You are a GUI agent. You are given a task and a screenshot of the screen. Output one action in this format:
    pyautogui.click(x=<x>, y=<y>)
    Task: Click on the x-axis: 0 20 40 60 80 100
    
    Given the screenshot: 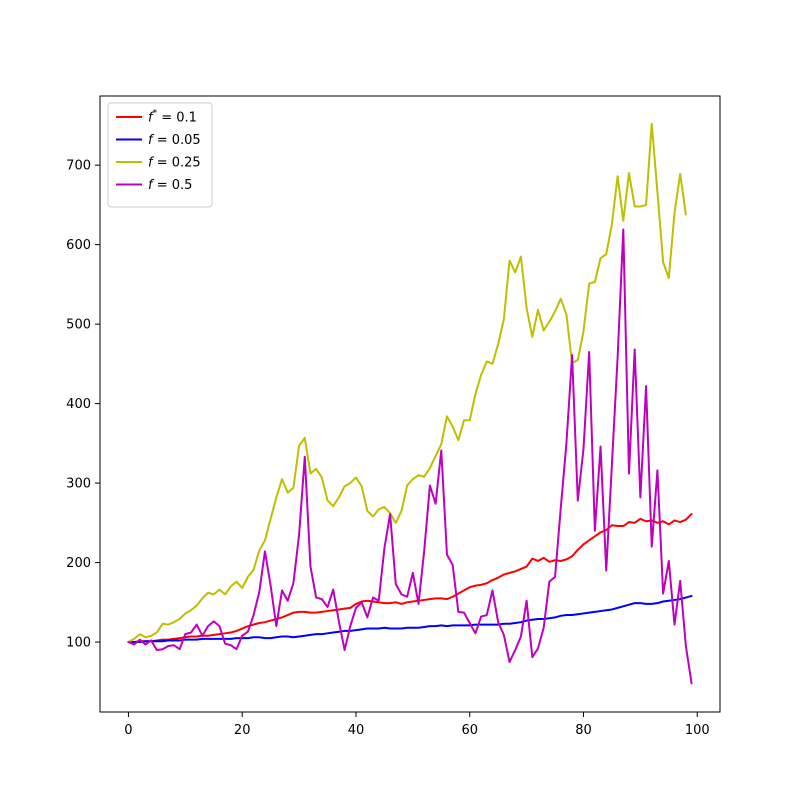 What is the action you would take?
    pyautogui.click(x=417, y=725)
    